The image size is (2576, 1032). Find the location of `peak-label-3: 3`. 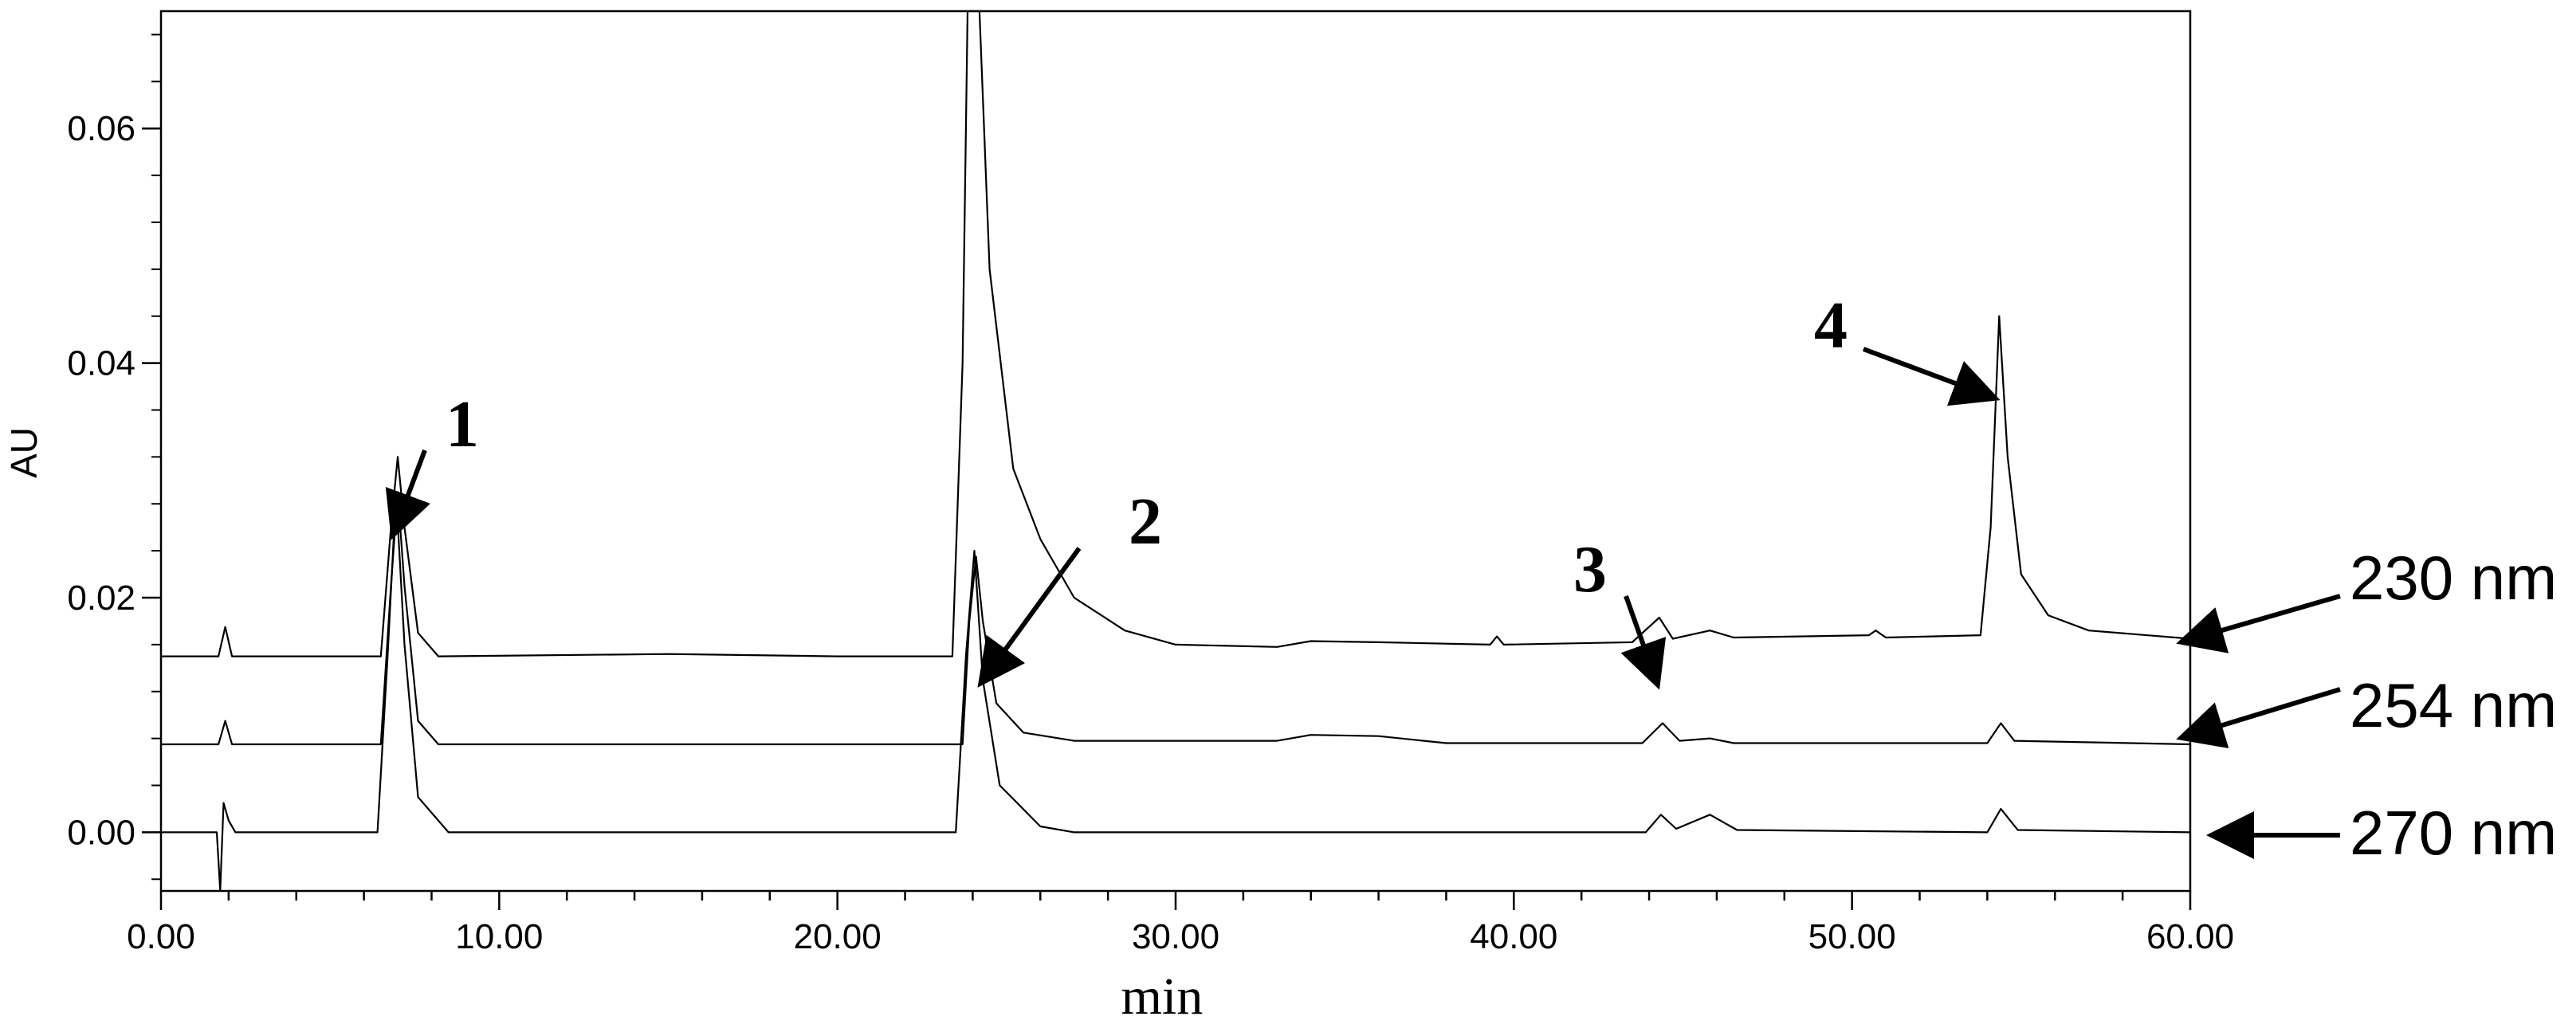

peak-label-3: 3 is located at coordinates (1590, 569).